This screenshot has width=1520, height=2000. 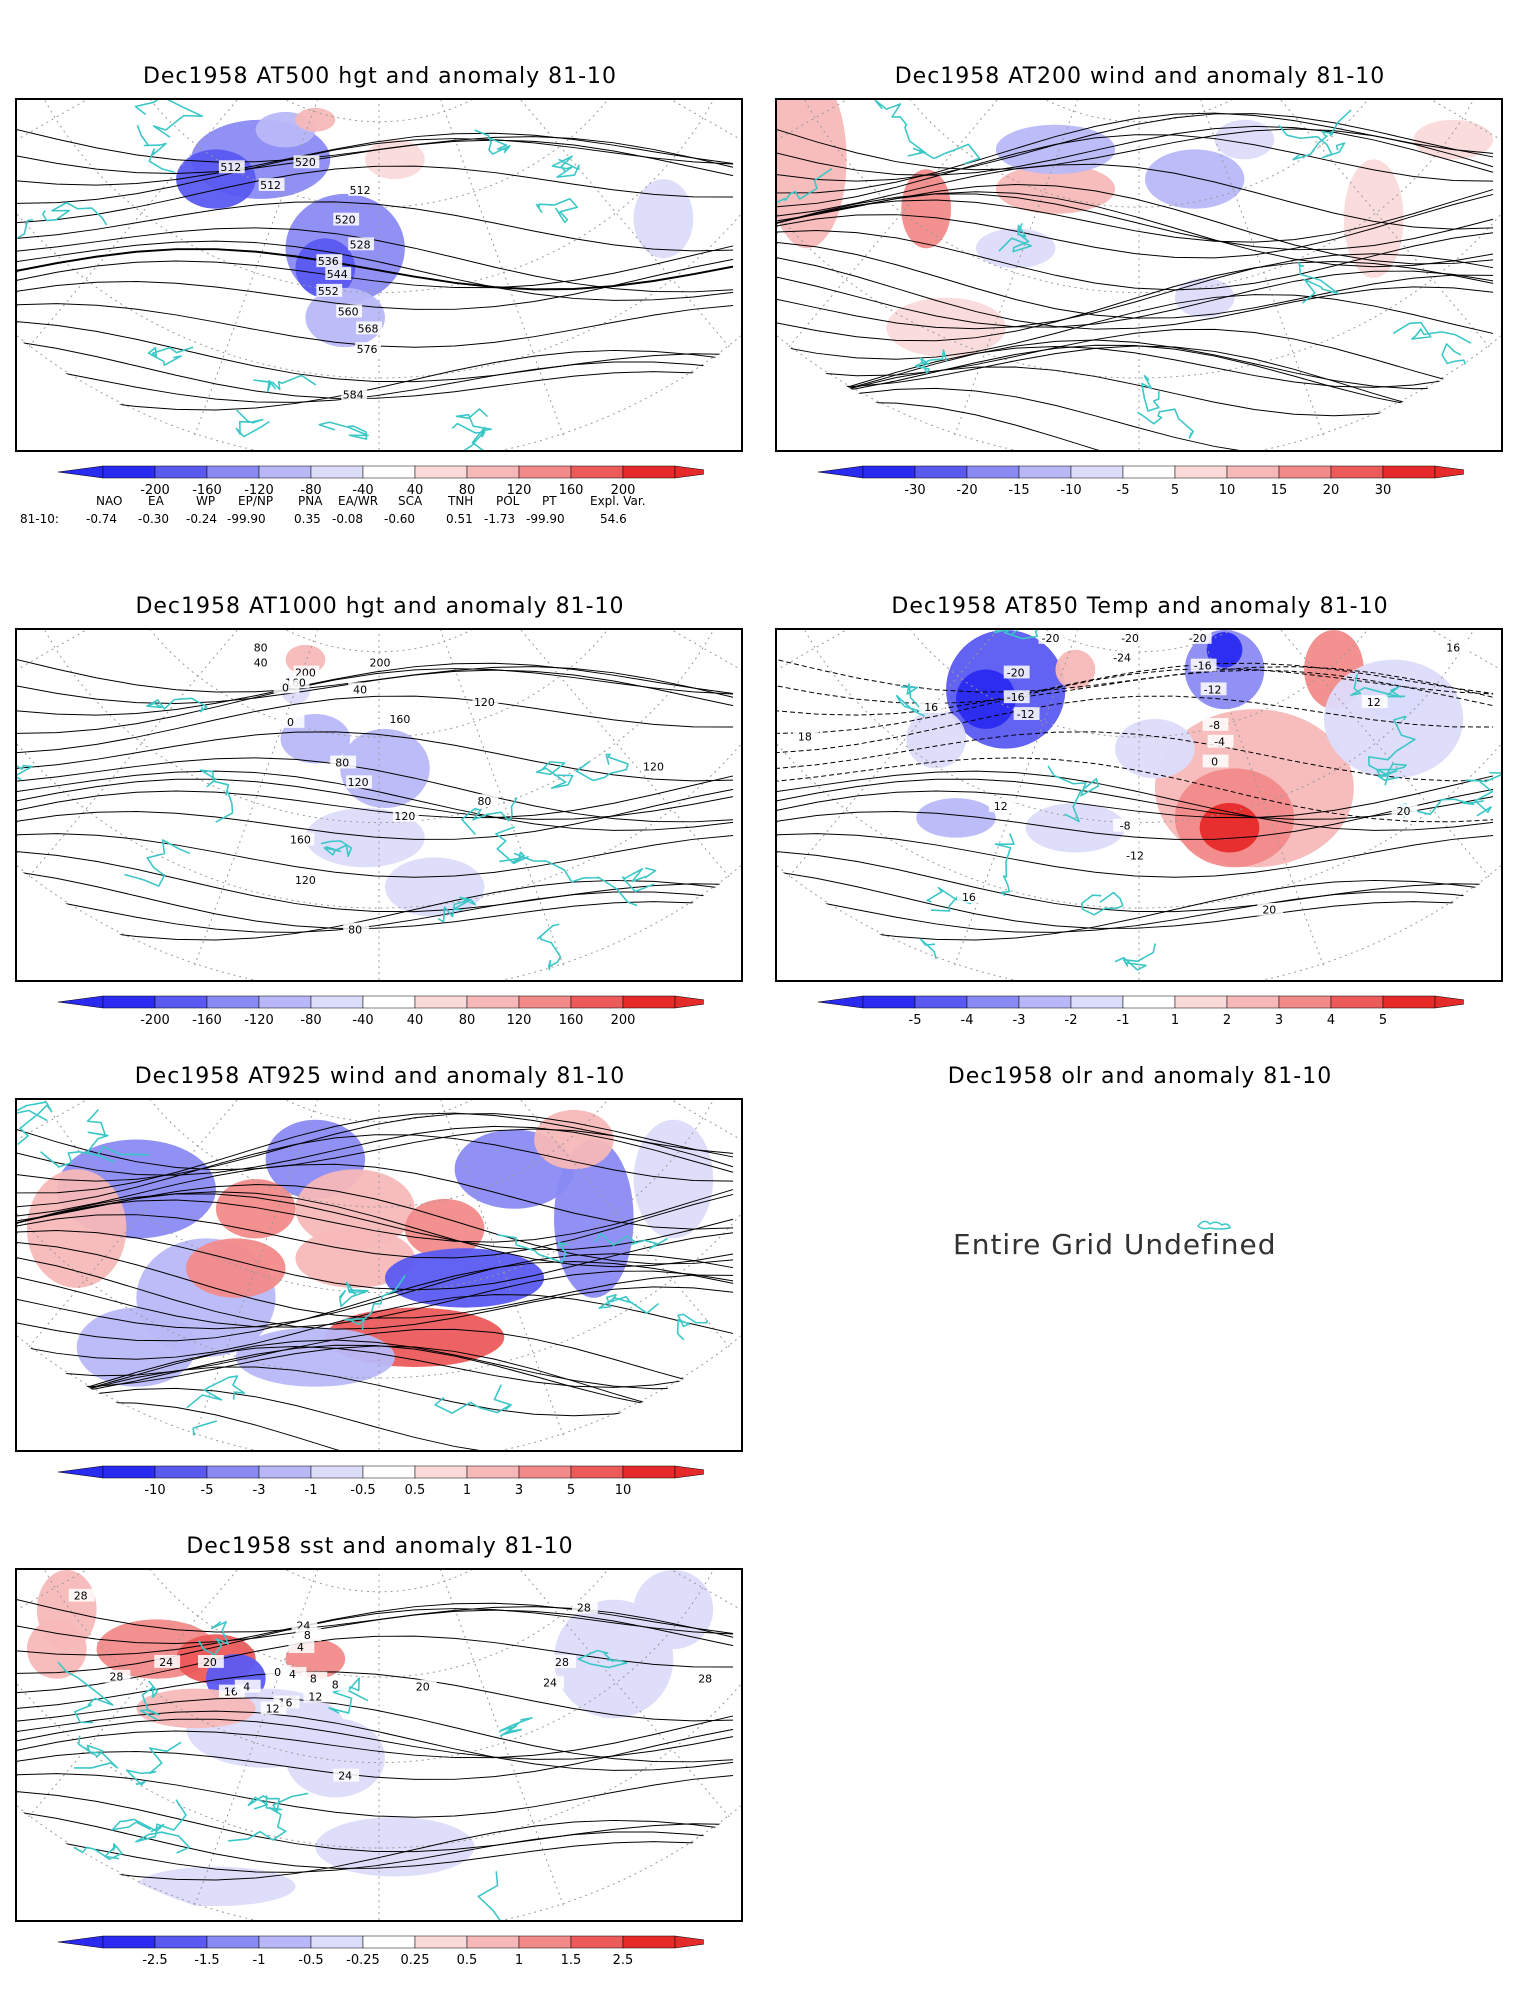 What do you see at coordinates (305, 162) in the screenshot?
I see `contour-label: 520` at bounding box center [305, 162].